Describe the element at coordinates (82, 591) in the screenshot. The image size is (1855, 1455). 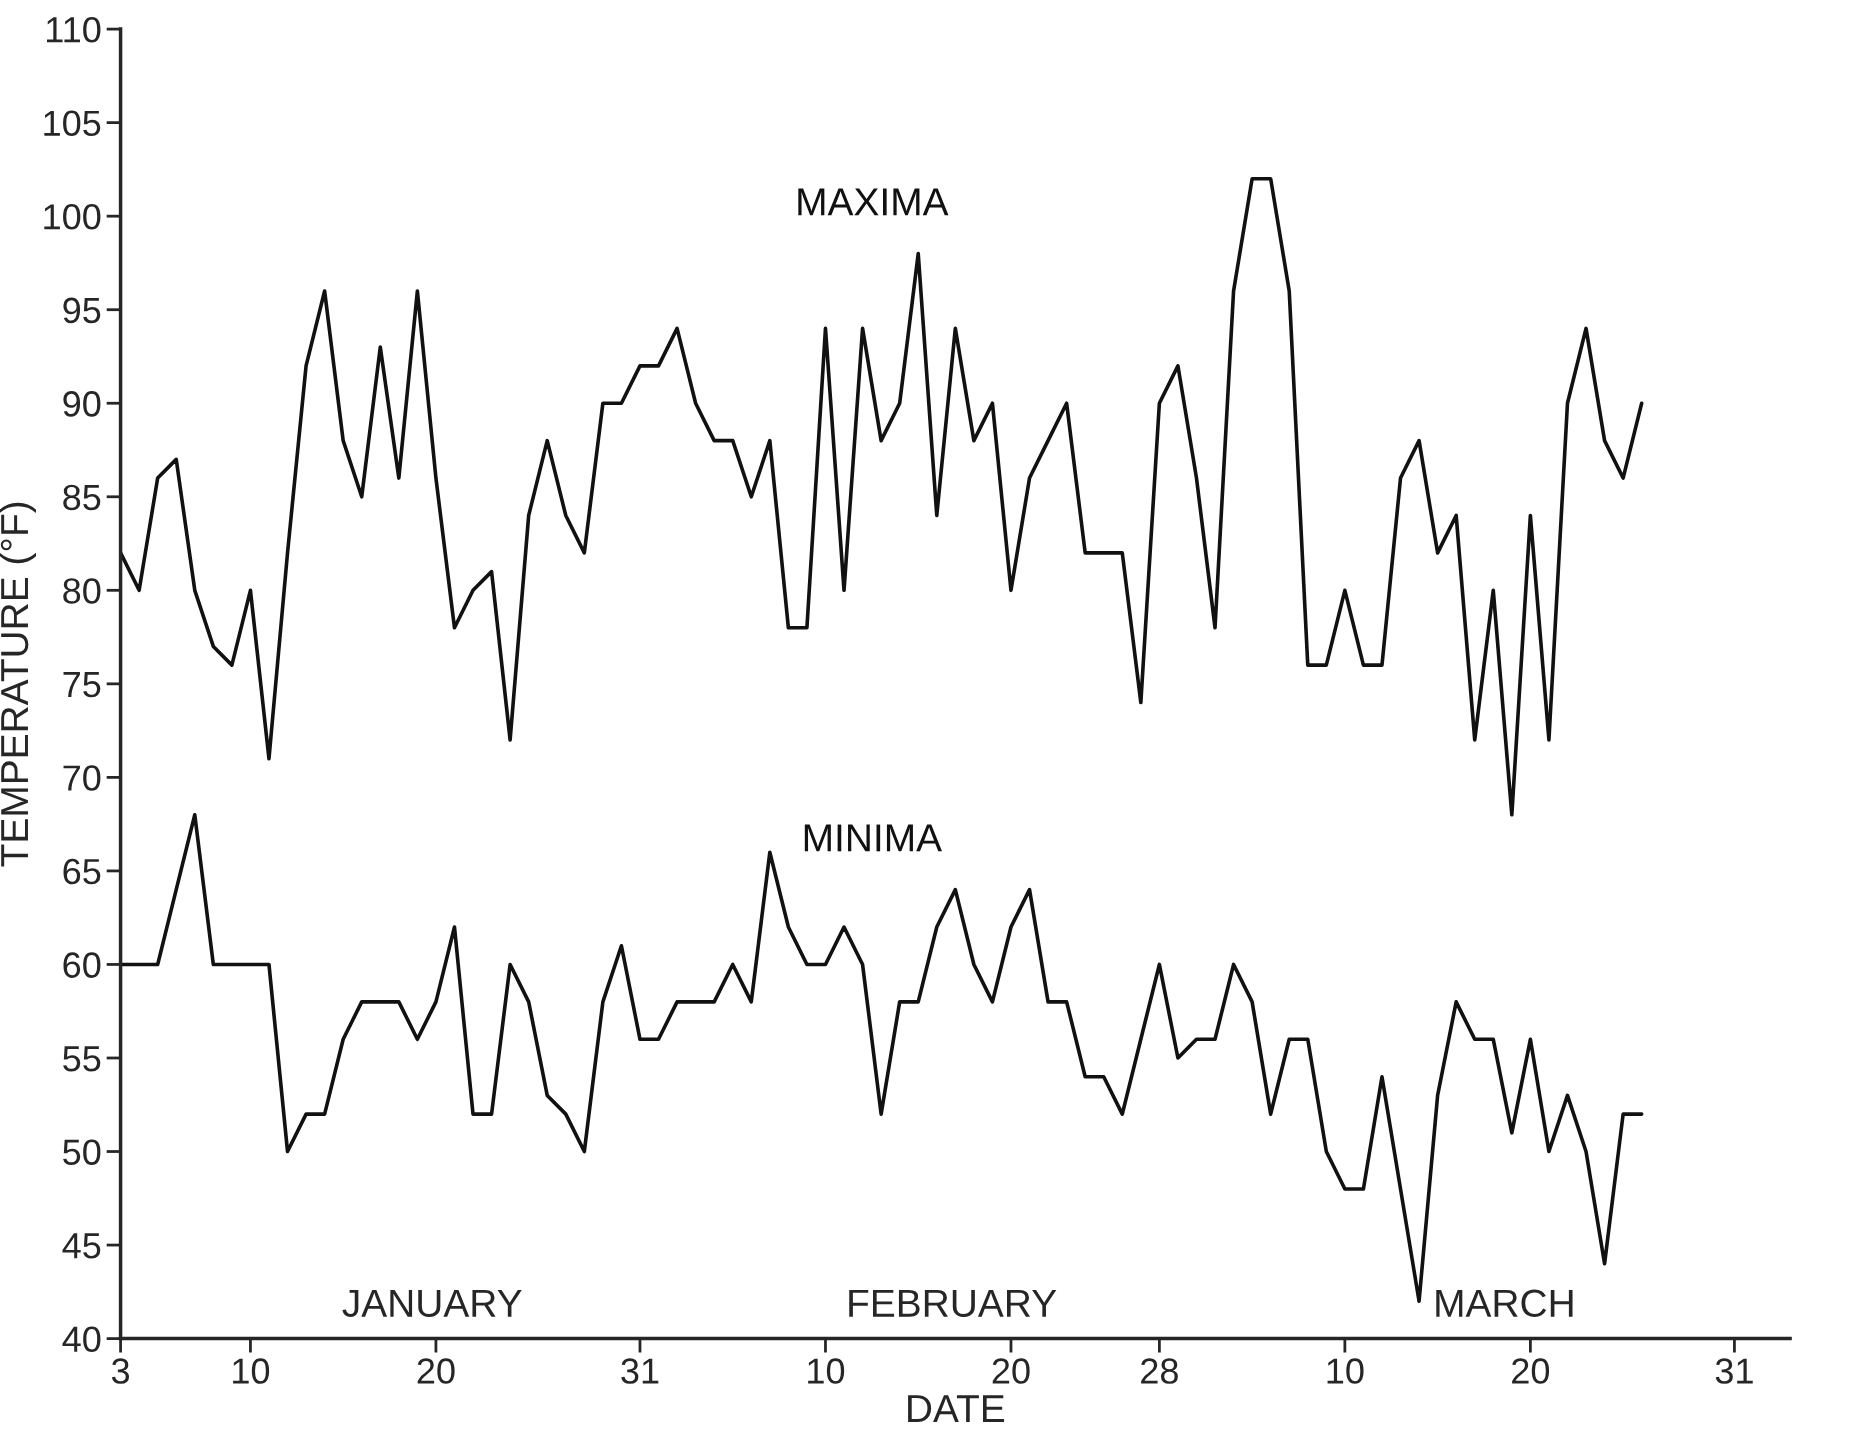
I see `y-tick-label: 80` at that location.